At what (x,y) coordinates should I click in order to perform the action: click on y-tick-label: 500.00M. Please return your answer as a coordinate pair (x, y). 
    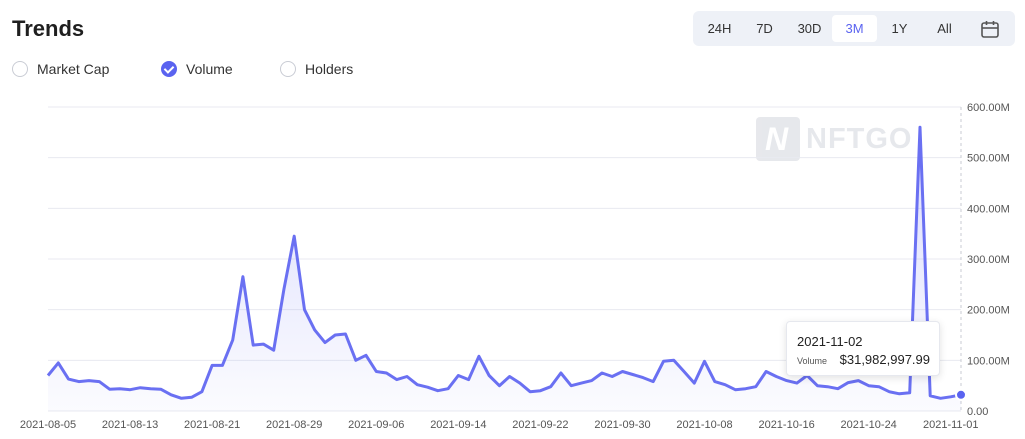
    Looking at the image, I should click on (988, 159).